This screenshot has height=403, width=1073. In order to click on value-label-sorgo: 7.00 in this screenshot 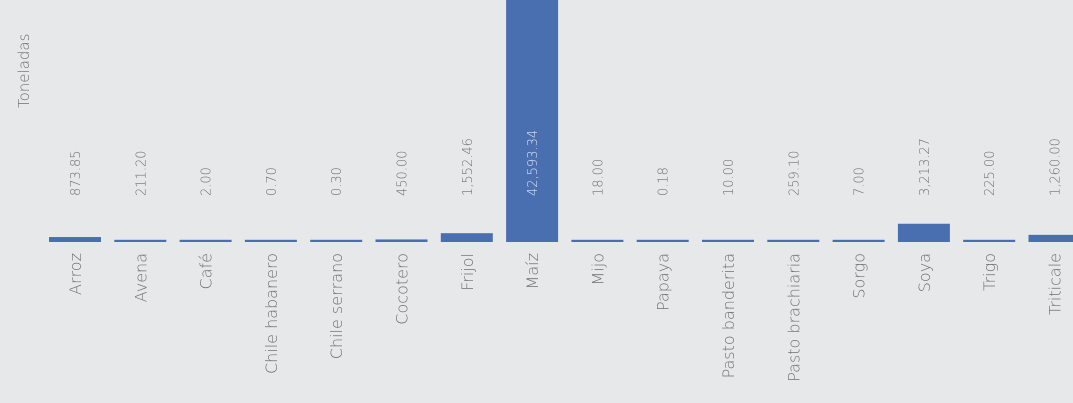, I will do `click(860, 181)`.